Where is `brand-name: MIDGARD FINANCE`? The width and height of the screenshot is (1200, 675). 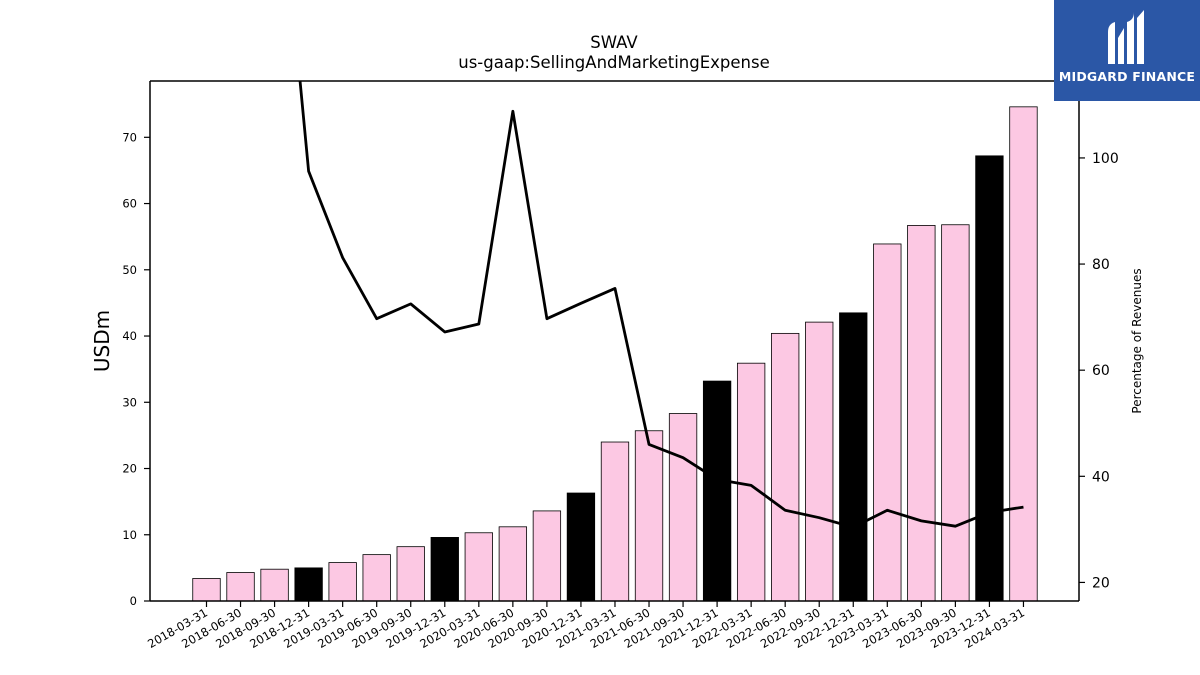 brand-name: MIDGARD FINANCE is located at coordinates (1127, 76).